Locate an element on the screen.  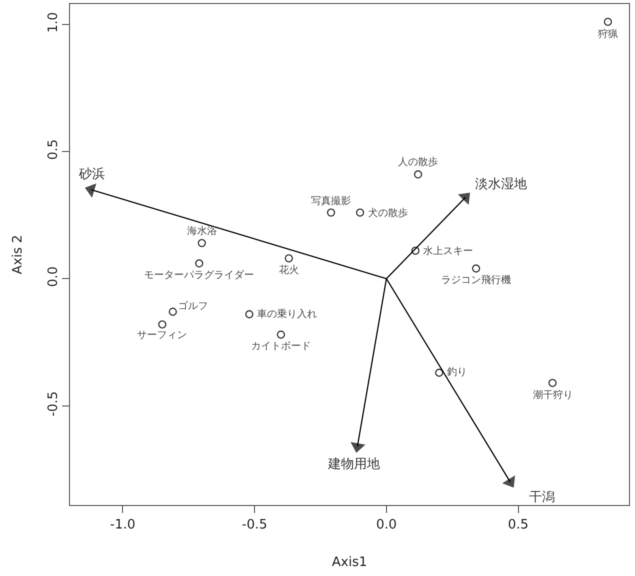
x-tick-label: 0.5 is located at coordinates (518, 525).